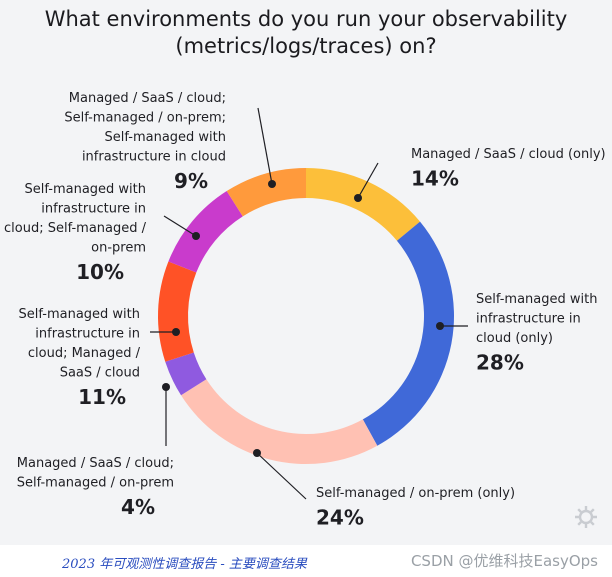 The width and height of the screenshot is (612, 577). What do you see at coordinates (138, 507) in the screenshot?
I see `slice-percent-label: 4%` at bounding box center [138, 507].